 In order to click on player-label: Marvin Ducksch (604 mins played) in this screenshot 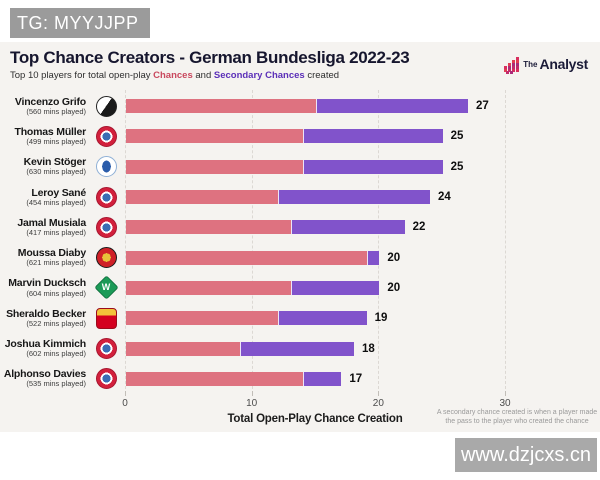, I will do `click(43, 287)`.